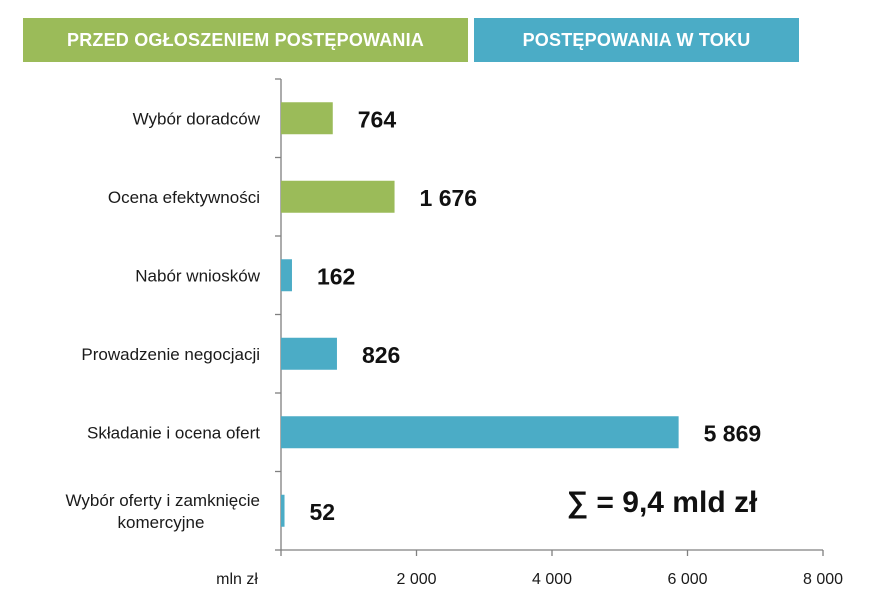 This screenshot has height=613, width=877. I want to click on category-label: Wybór doradców, so click(197, 118).